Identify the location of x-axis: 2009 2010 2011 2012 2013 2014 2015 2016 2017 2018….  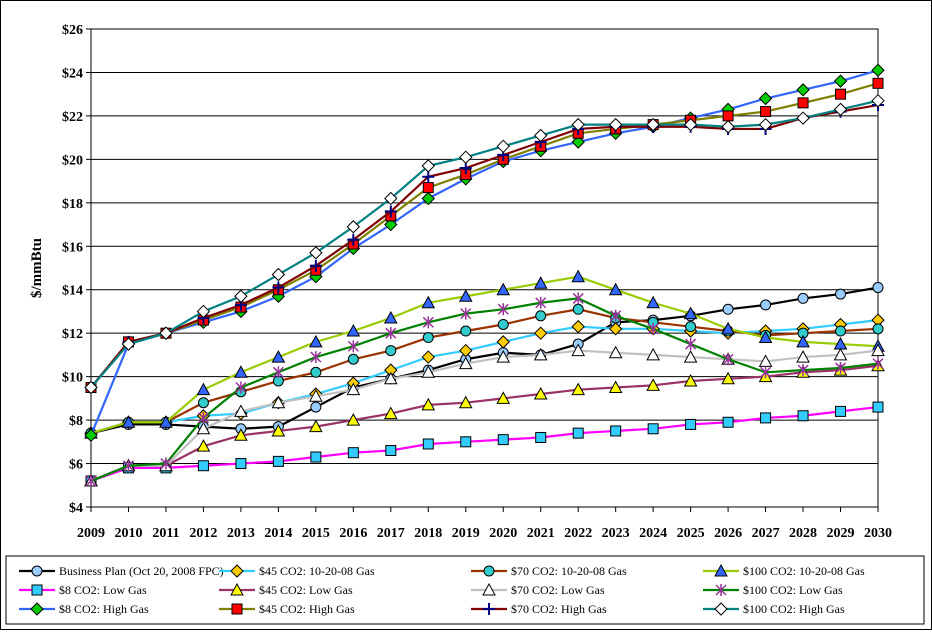
(484, 524).